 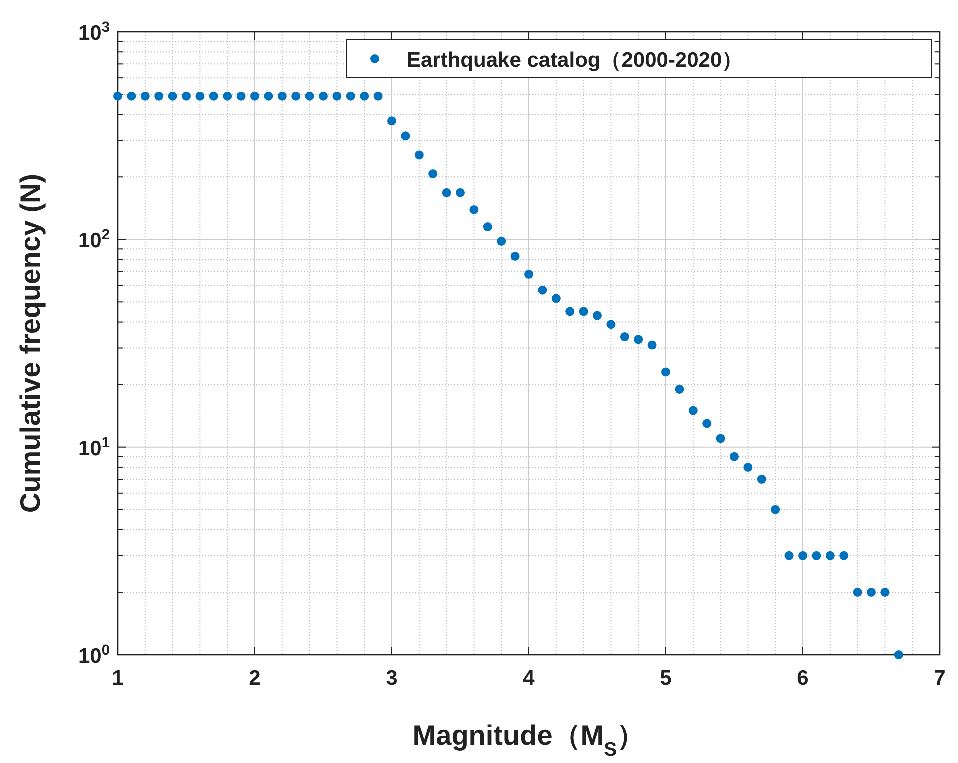 What do you see at coordinates (94, 655) in the screenshot?
I see `y-tick-label: 10$^{0}$` at bounding box center [94, 655].